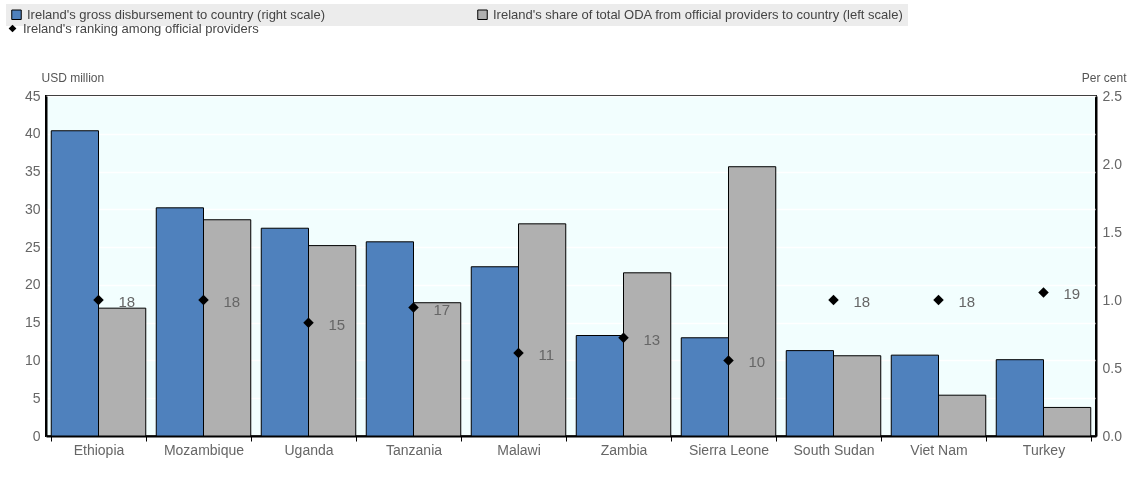 This screenshot has height=479, width=1129. Describe the element at coordinates (32, 246) in the screenshot. I see `y-tick-label: 25` at that location.